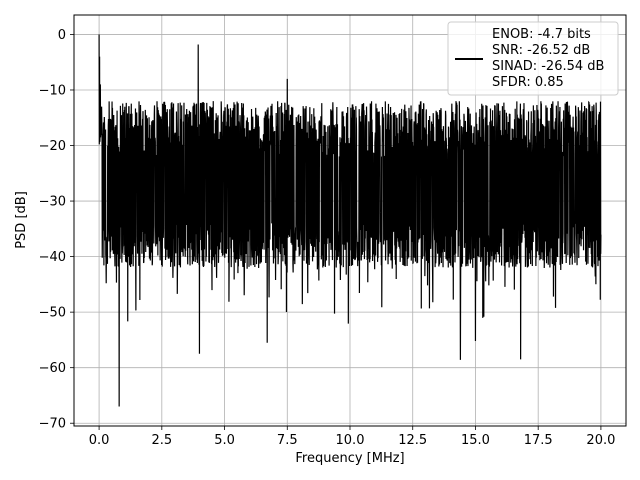  What do you see at coordinates (62, 35) in the screenshot?
I see `y-tick-label: 0` at bounding box center [62, 35].